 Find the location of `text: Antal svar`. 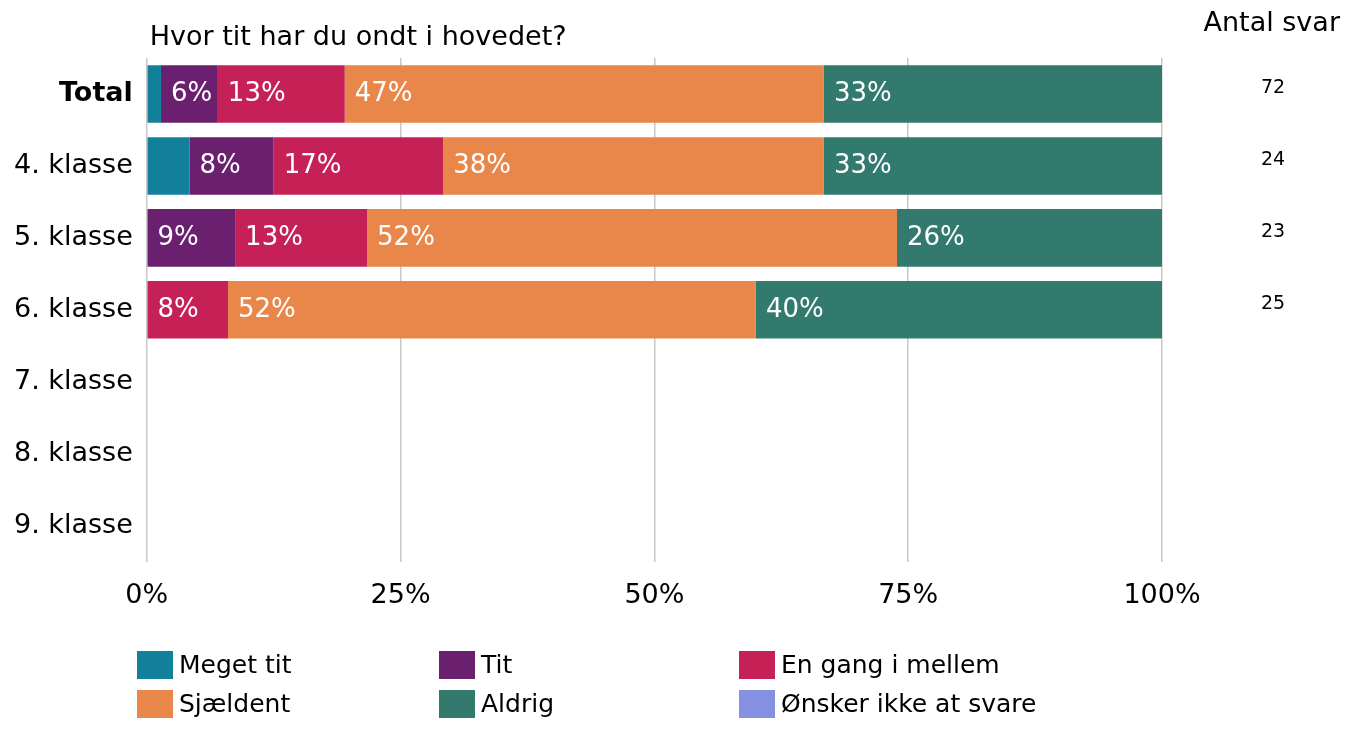

text: Antal svar is located at coordinates (1272, 22).